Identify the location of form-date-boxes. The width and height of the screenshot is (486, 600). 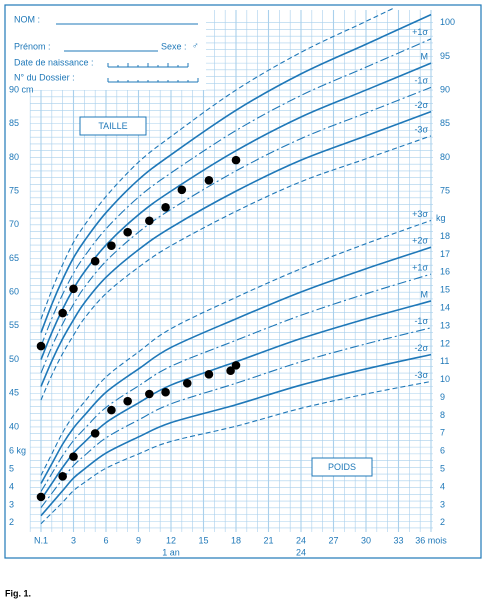
(148, 65).